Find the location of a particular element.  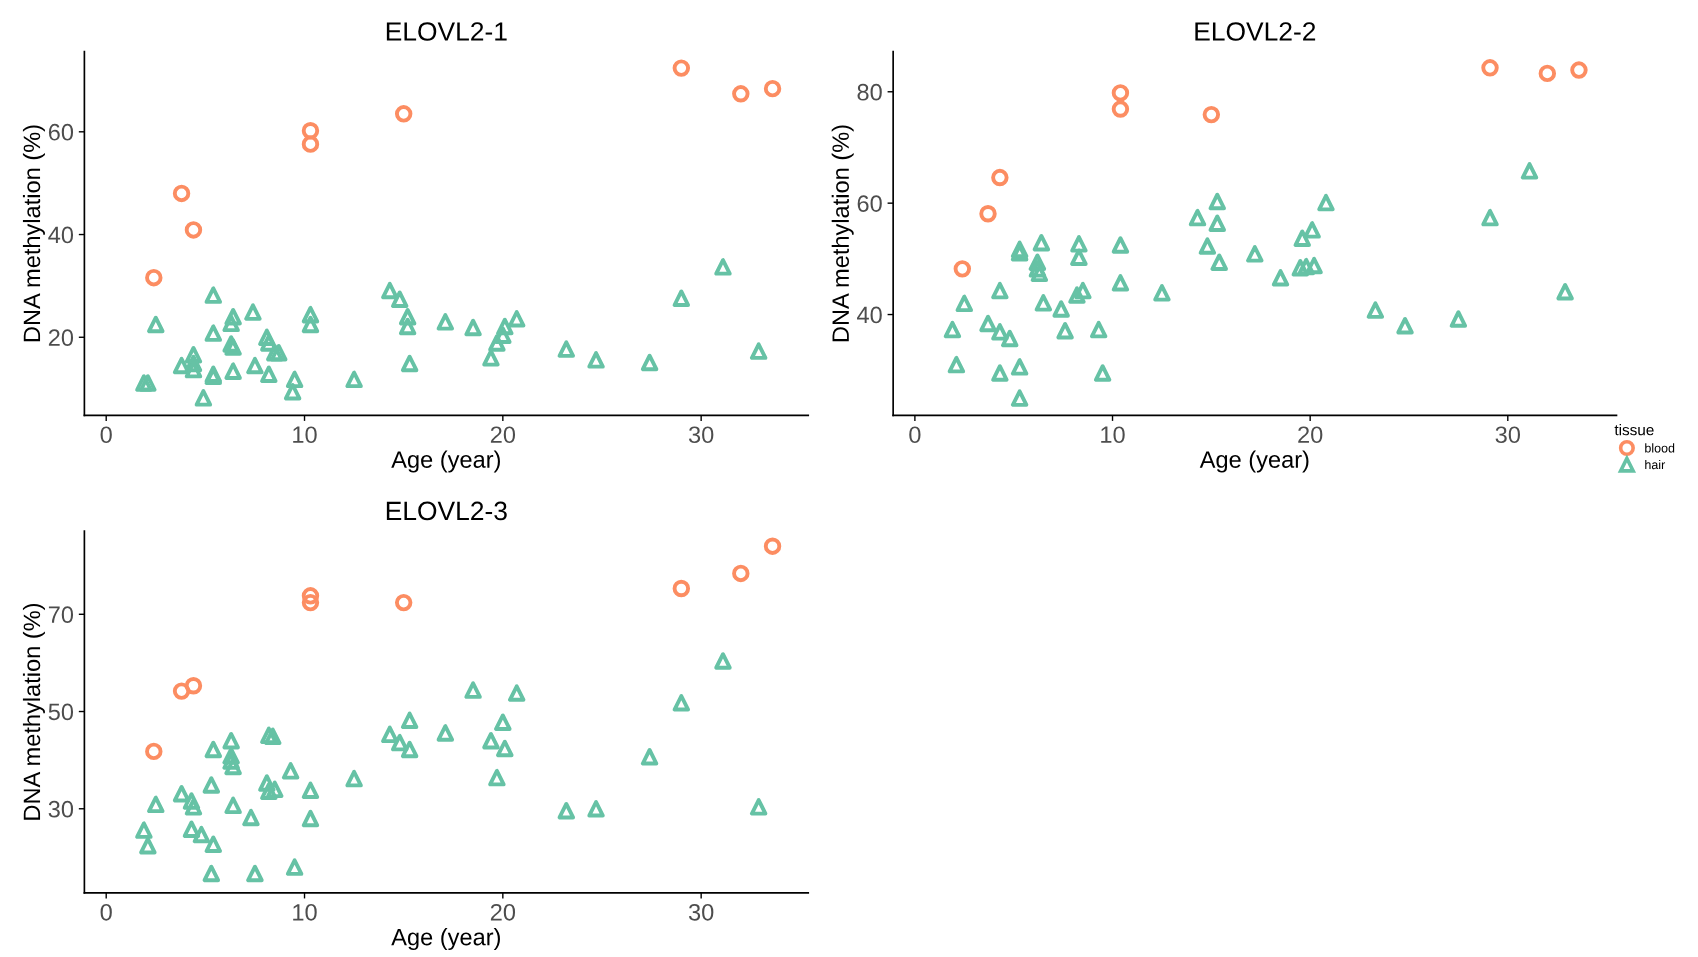

chart-title: ELOVL2-1 is located at coordinates (446, 31).